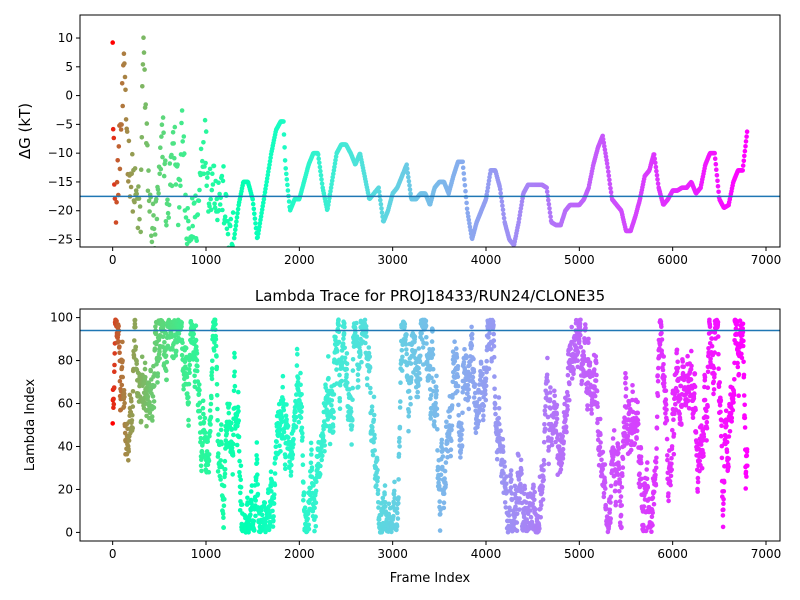 The image size is (800, 600). Describe the element at coordinates (65, 404) in the screenshot. I see `y-tick-label: 60` at that location.